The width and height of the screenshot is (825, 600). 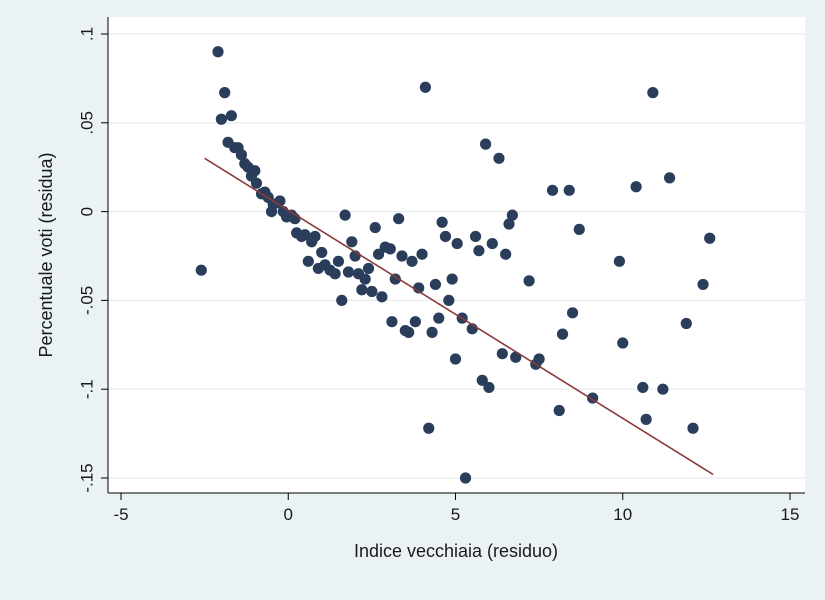 What do you see at coordinates (622, 514) in the screenshot?
I see `x-tick-label: 10` at bounding box center [622, 514].